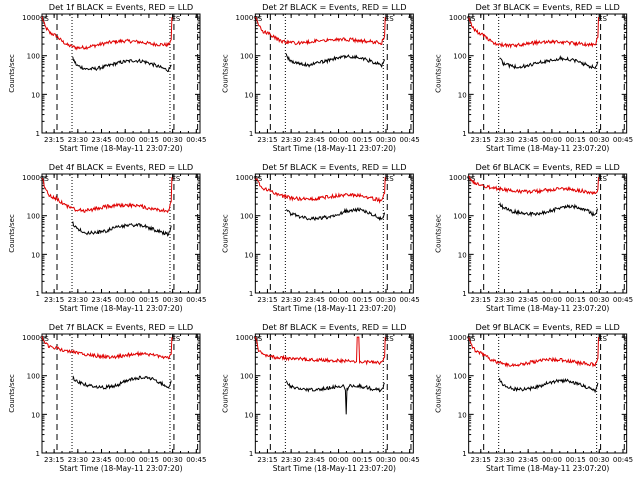  Describe the element at coordinates (334, 167) in the screenshot. I see `panel-title: Det 5f BLACK = Events, RED = LLD` at that location.